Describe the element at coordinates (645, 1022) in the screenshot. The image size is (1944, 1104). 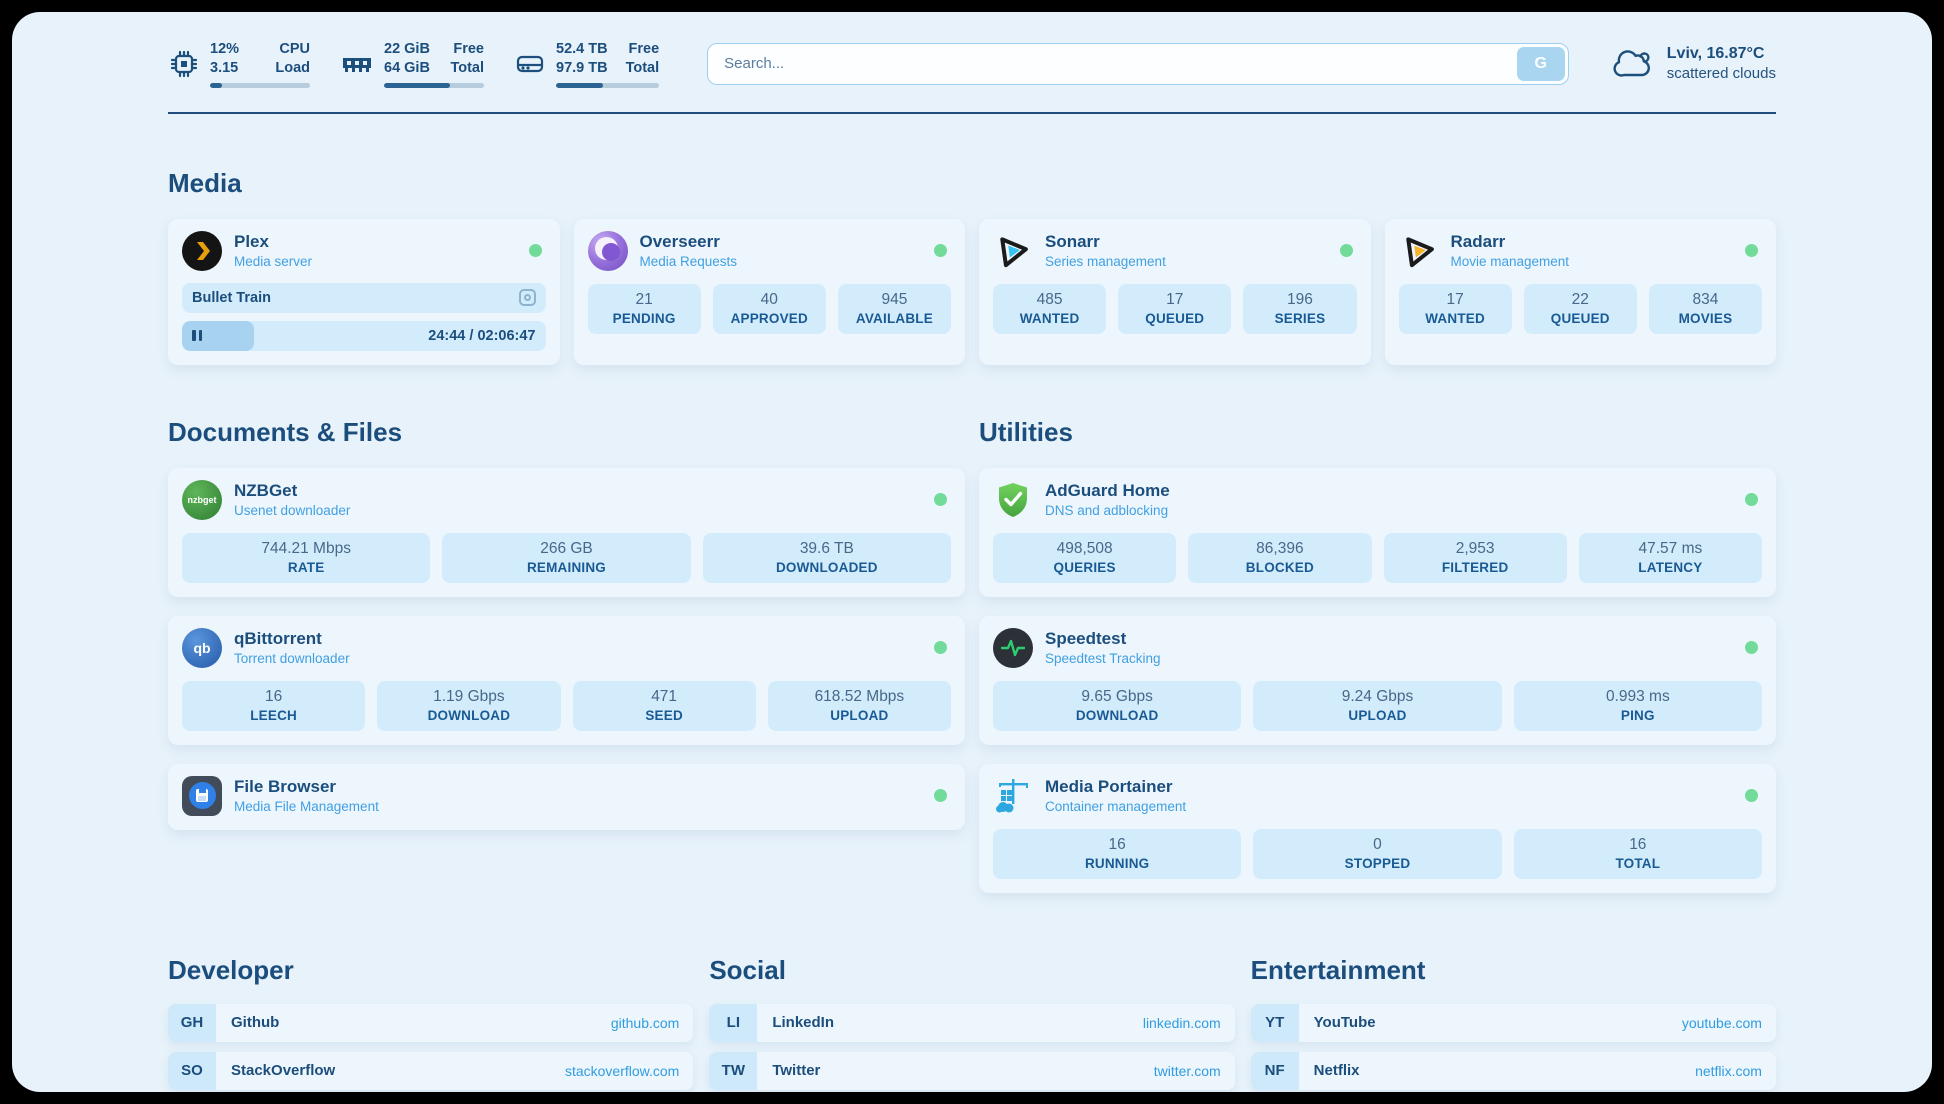
I see `link-url: github.com` at that location.